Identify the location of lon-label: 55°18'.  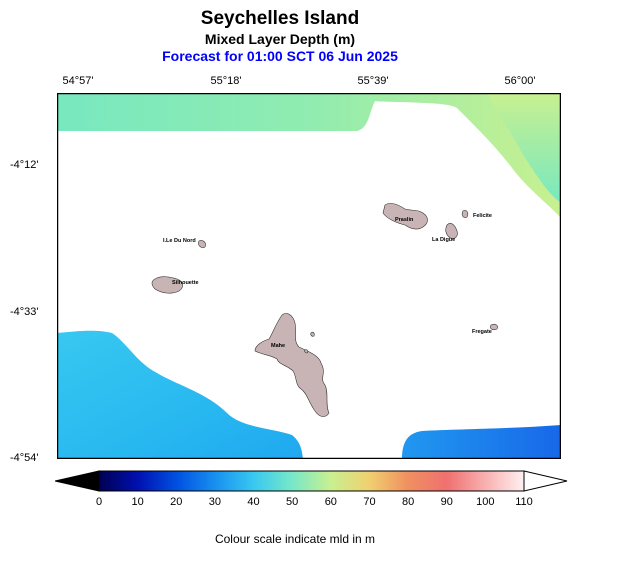
(226, 81).